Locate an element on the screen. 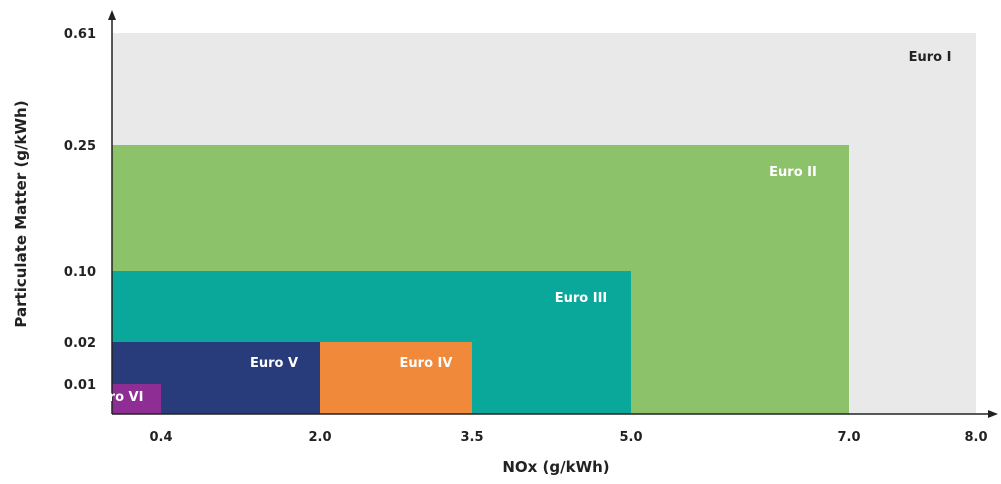  x-tick-label: 3.5 is located at coordinates (471, 437).